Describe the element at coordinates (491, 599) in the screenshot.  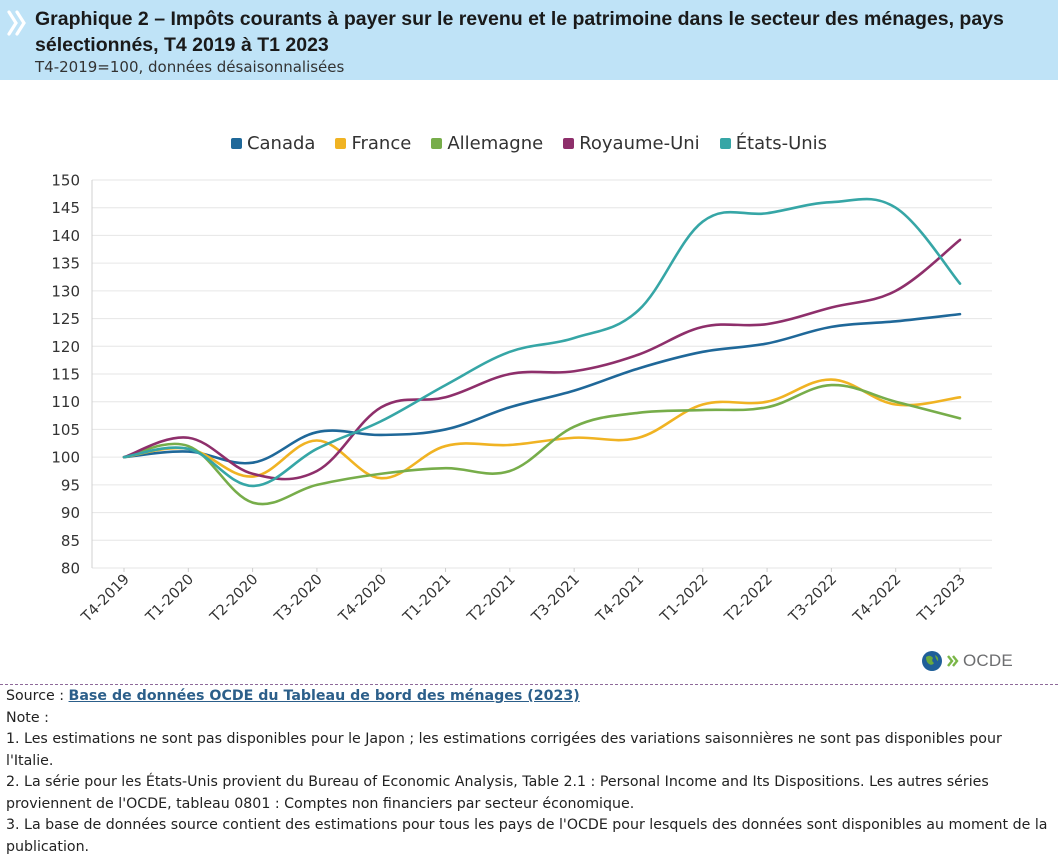
I see `x-tick-label: T2-2021` at that location.